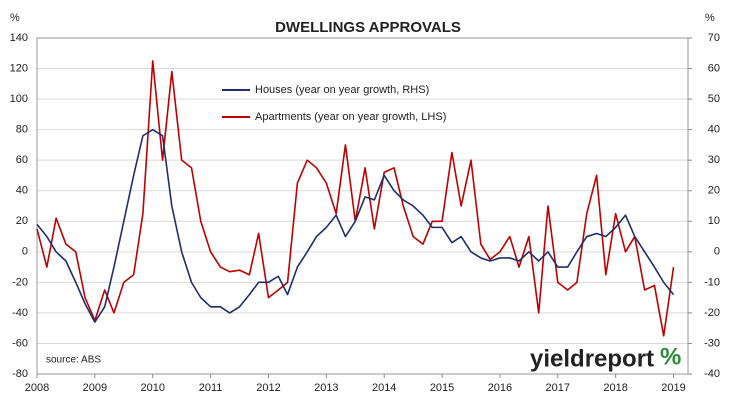  I want to click on x-tick-label: 2009, so click(95, 388).